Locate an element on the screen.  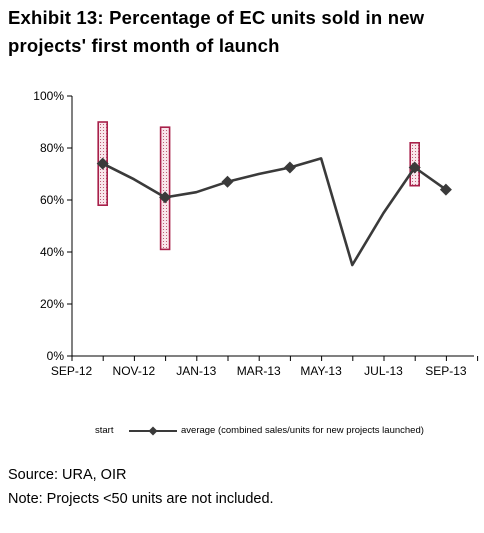
x-tick-label: JUL-13 is located at coordinates (383, 371).